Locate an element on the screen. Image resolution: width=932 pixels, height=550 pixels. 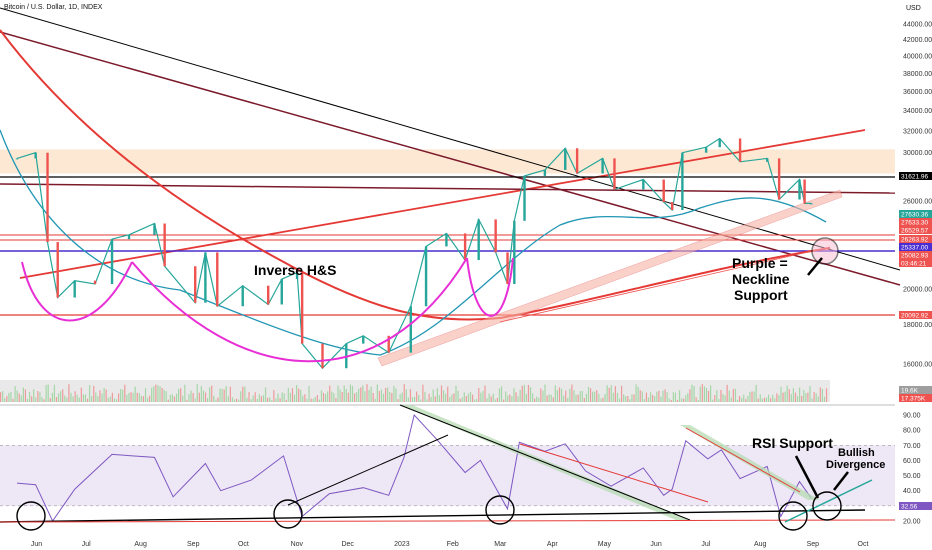
mini-trend-line is located at coordinates (665, 284).